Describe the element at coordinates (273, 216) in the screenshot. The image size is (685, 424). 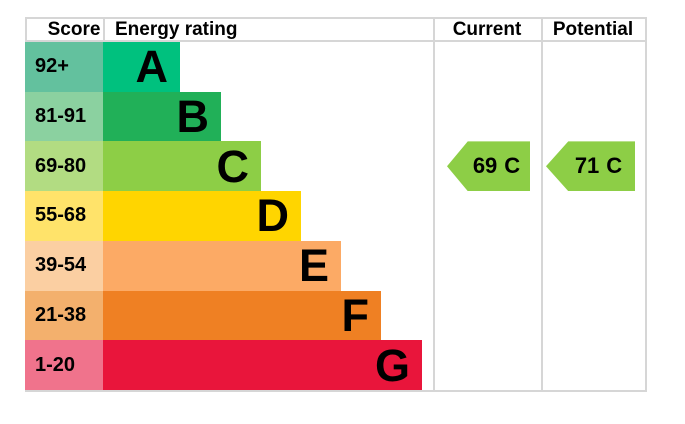
I see `band-letter: D` at that location.